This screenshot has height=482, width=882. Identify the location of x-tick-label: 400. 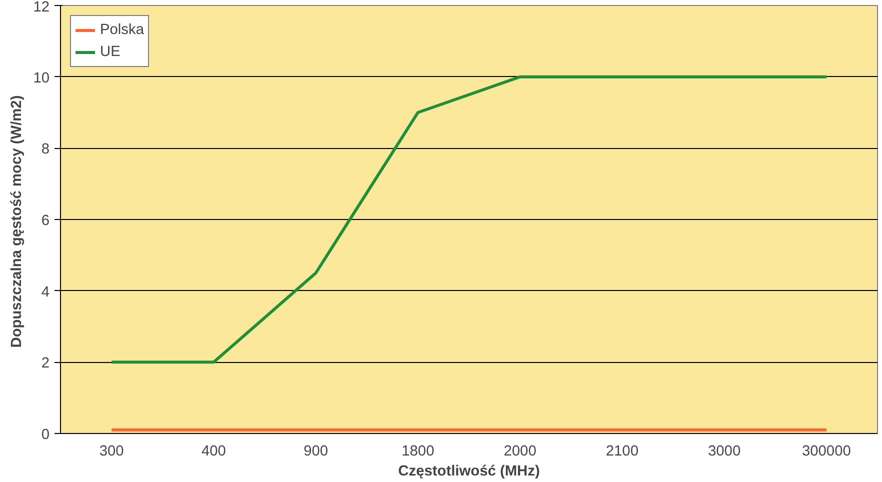
(213, 452).